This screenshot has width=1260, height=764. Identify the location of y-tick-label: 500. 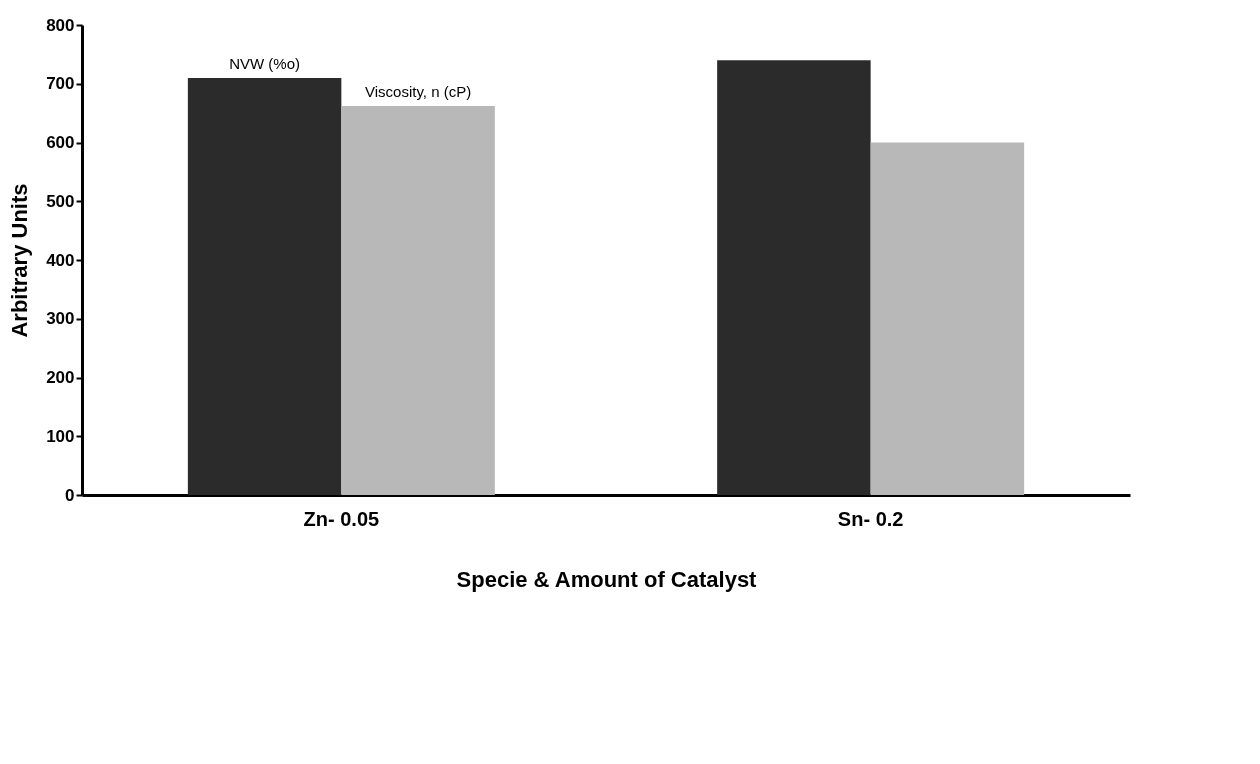
(60, 201).